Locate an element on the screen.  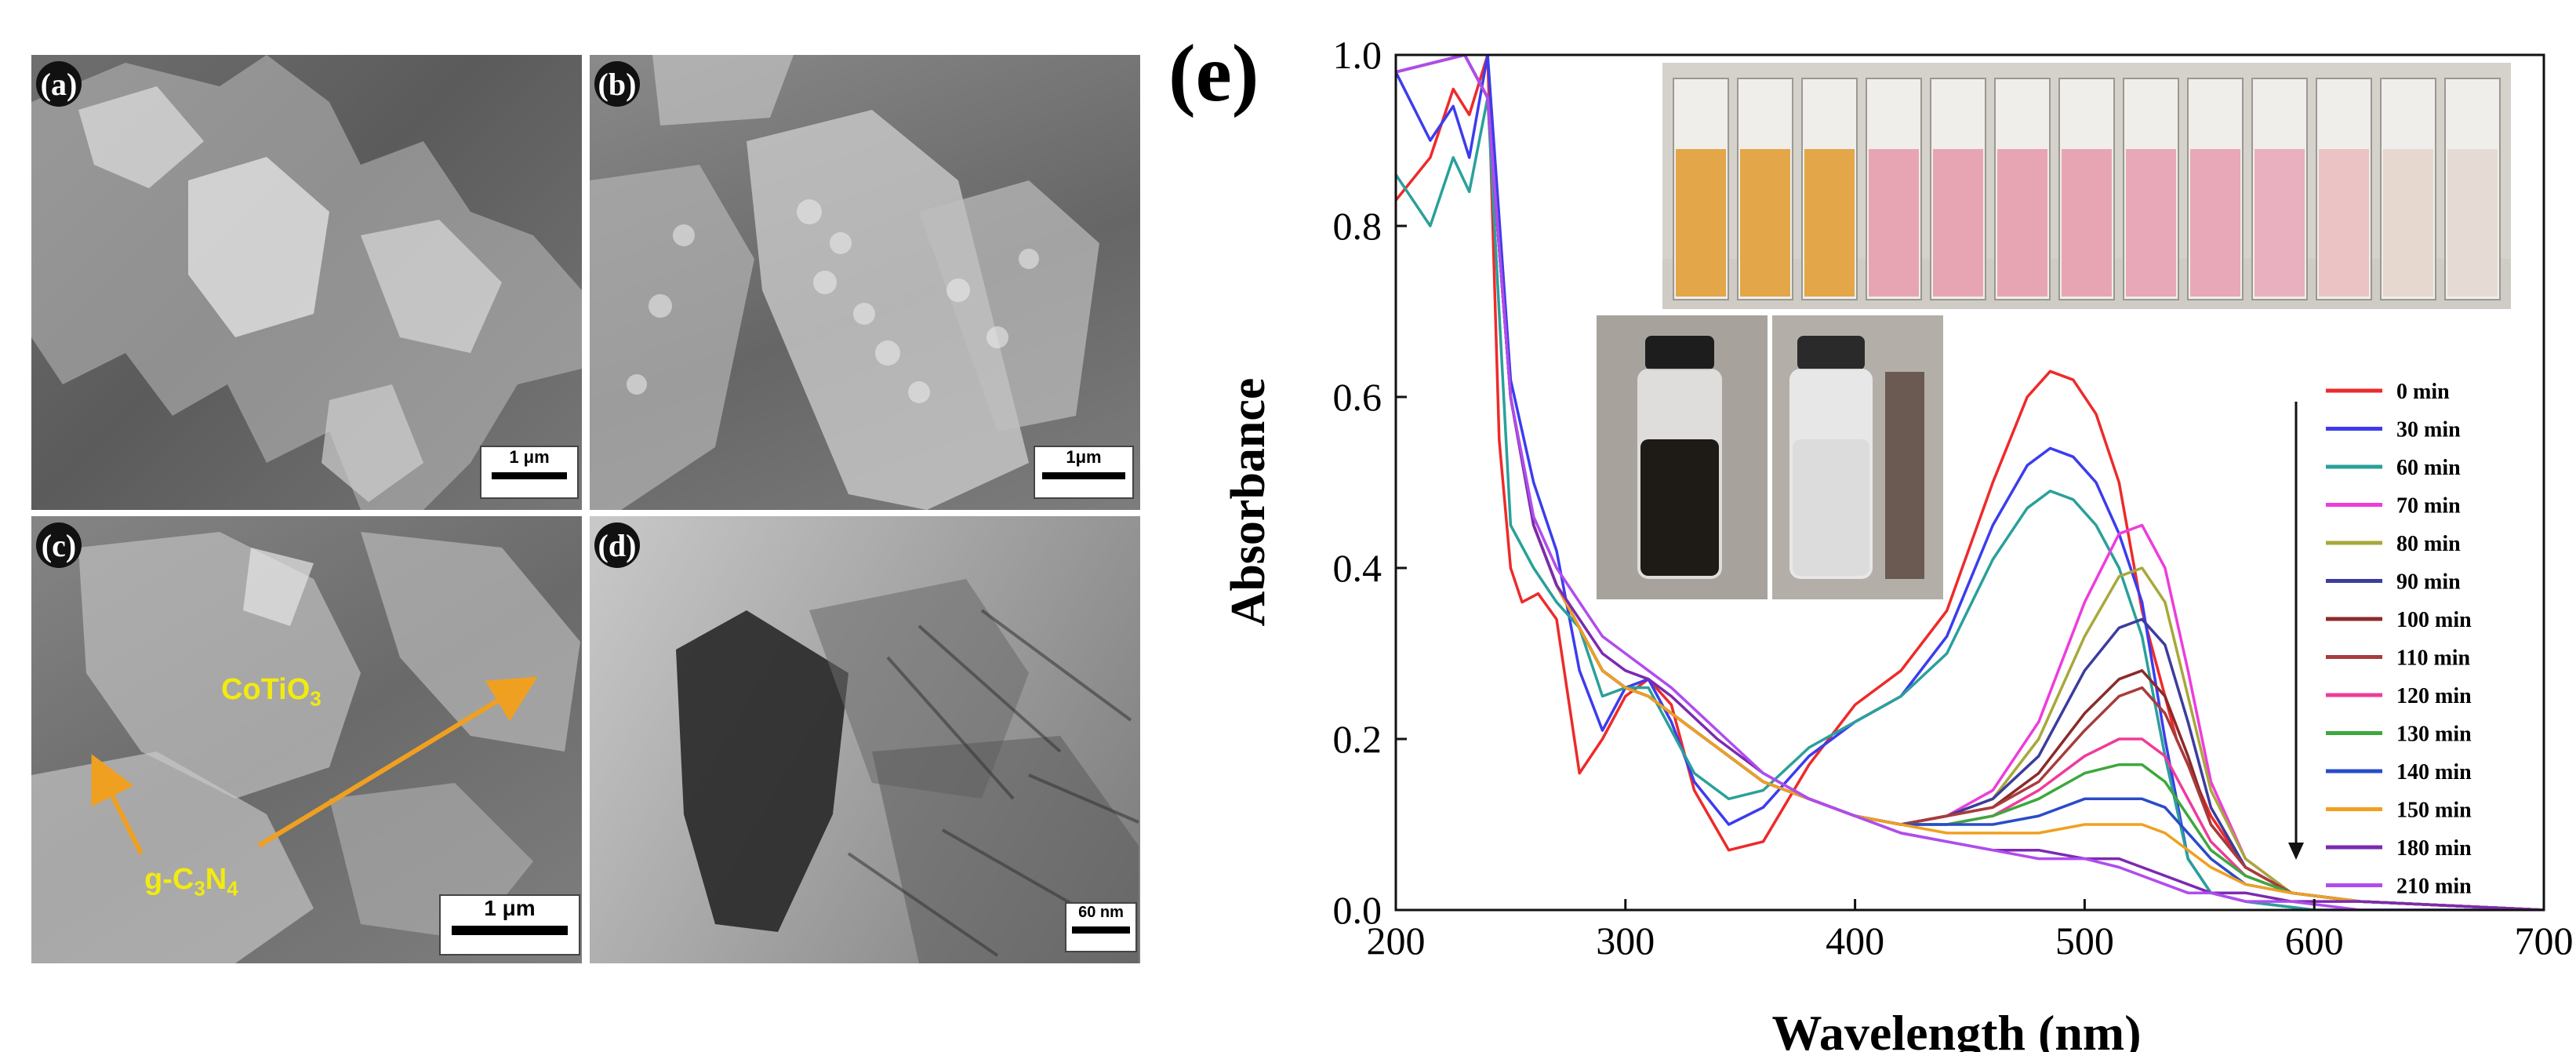
legend-label: 150 min is located at coordinates (2434, 811).